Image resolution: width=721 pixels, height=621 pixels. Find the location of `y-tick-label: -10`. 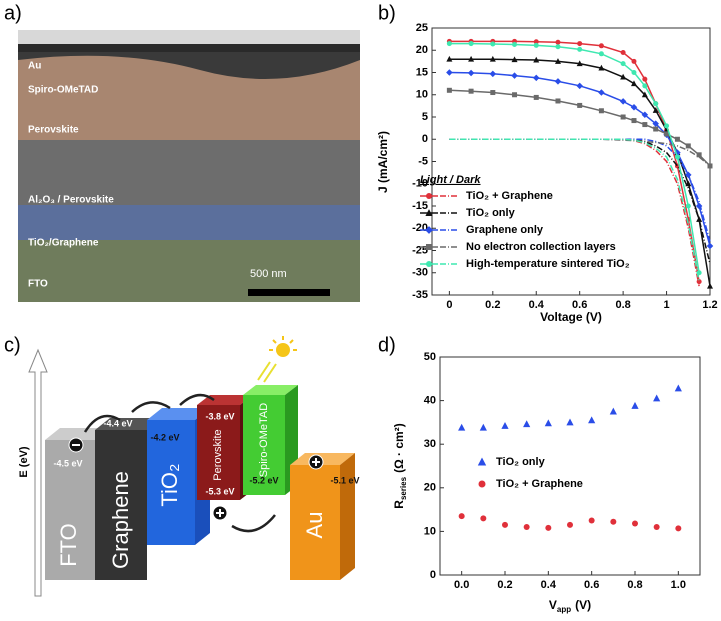

y-tick-label: -10 is located at coordinates (420, 184).